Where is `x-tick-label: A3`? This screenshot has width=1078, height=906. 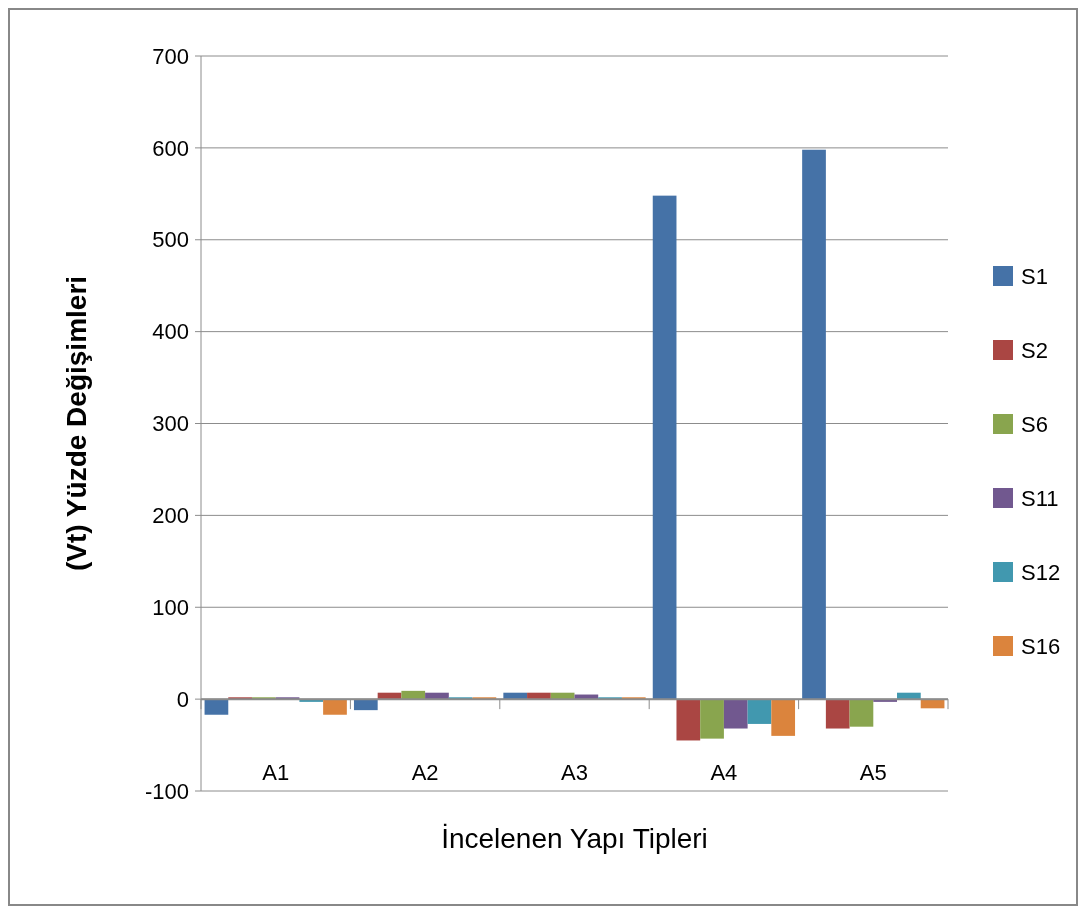
x-tick-label: A3 is located at coordinates (574, 772).